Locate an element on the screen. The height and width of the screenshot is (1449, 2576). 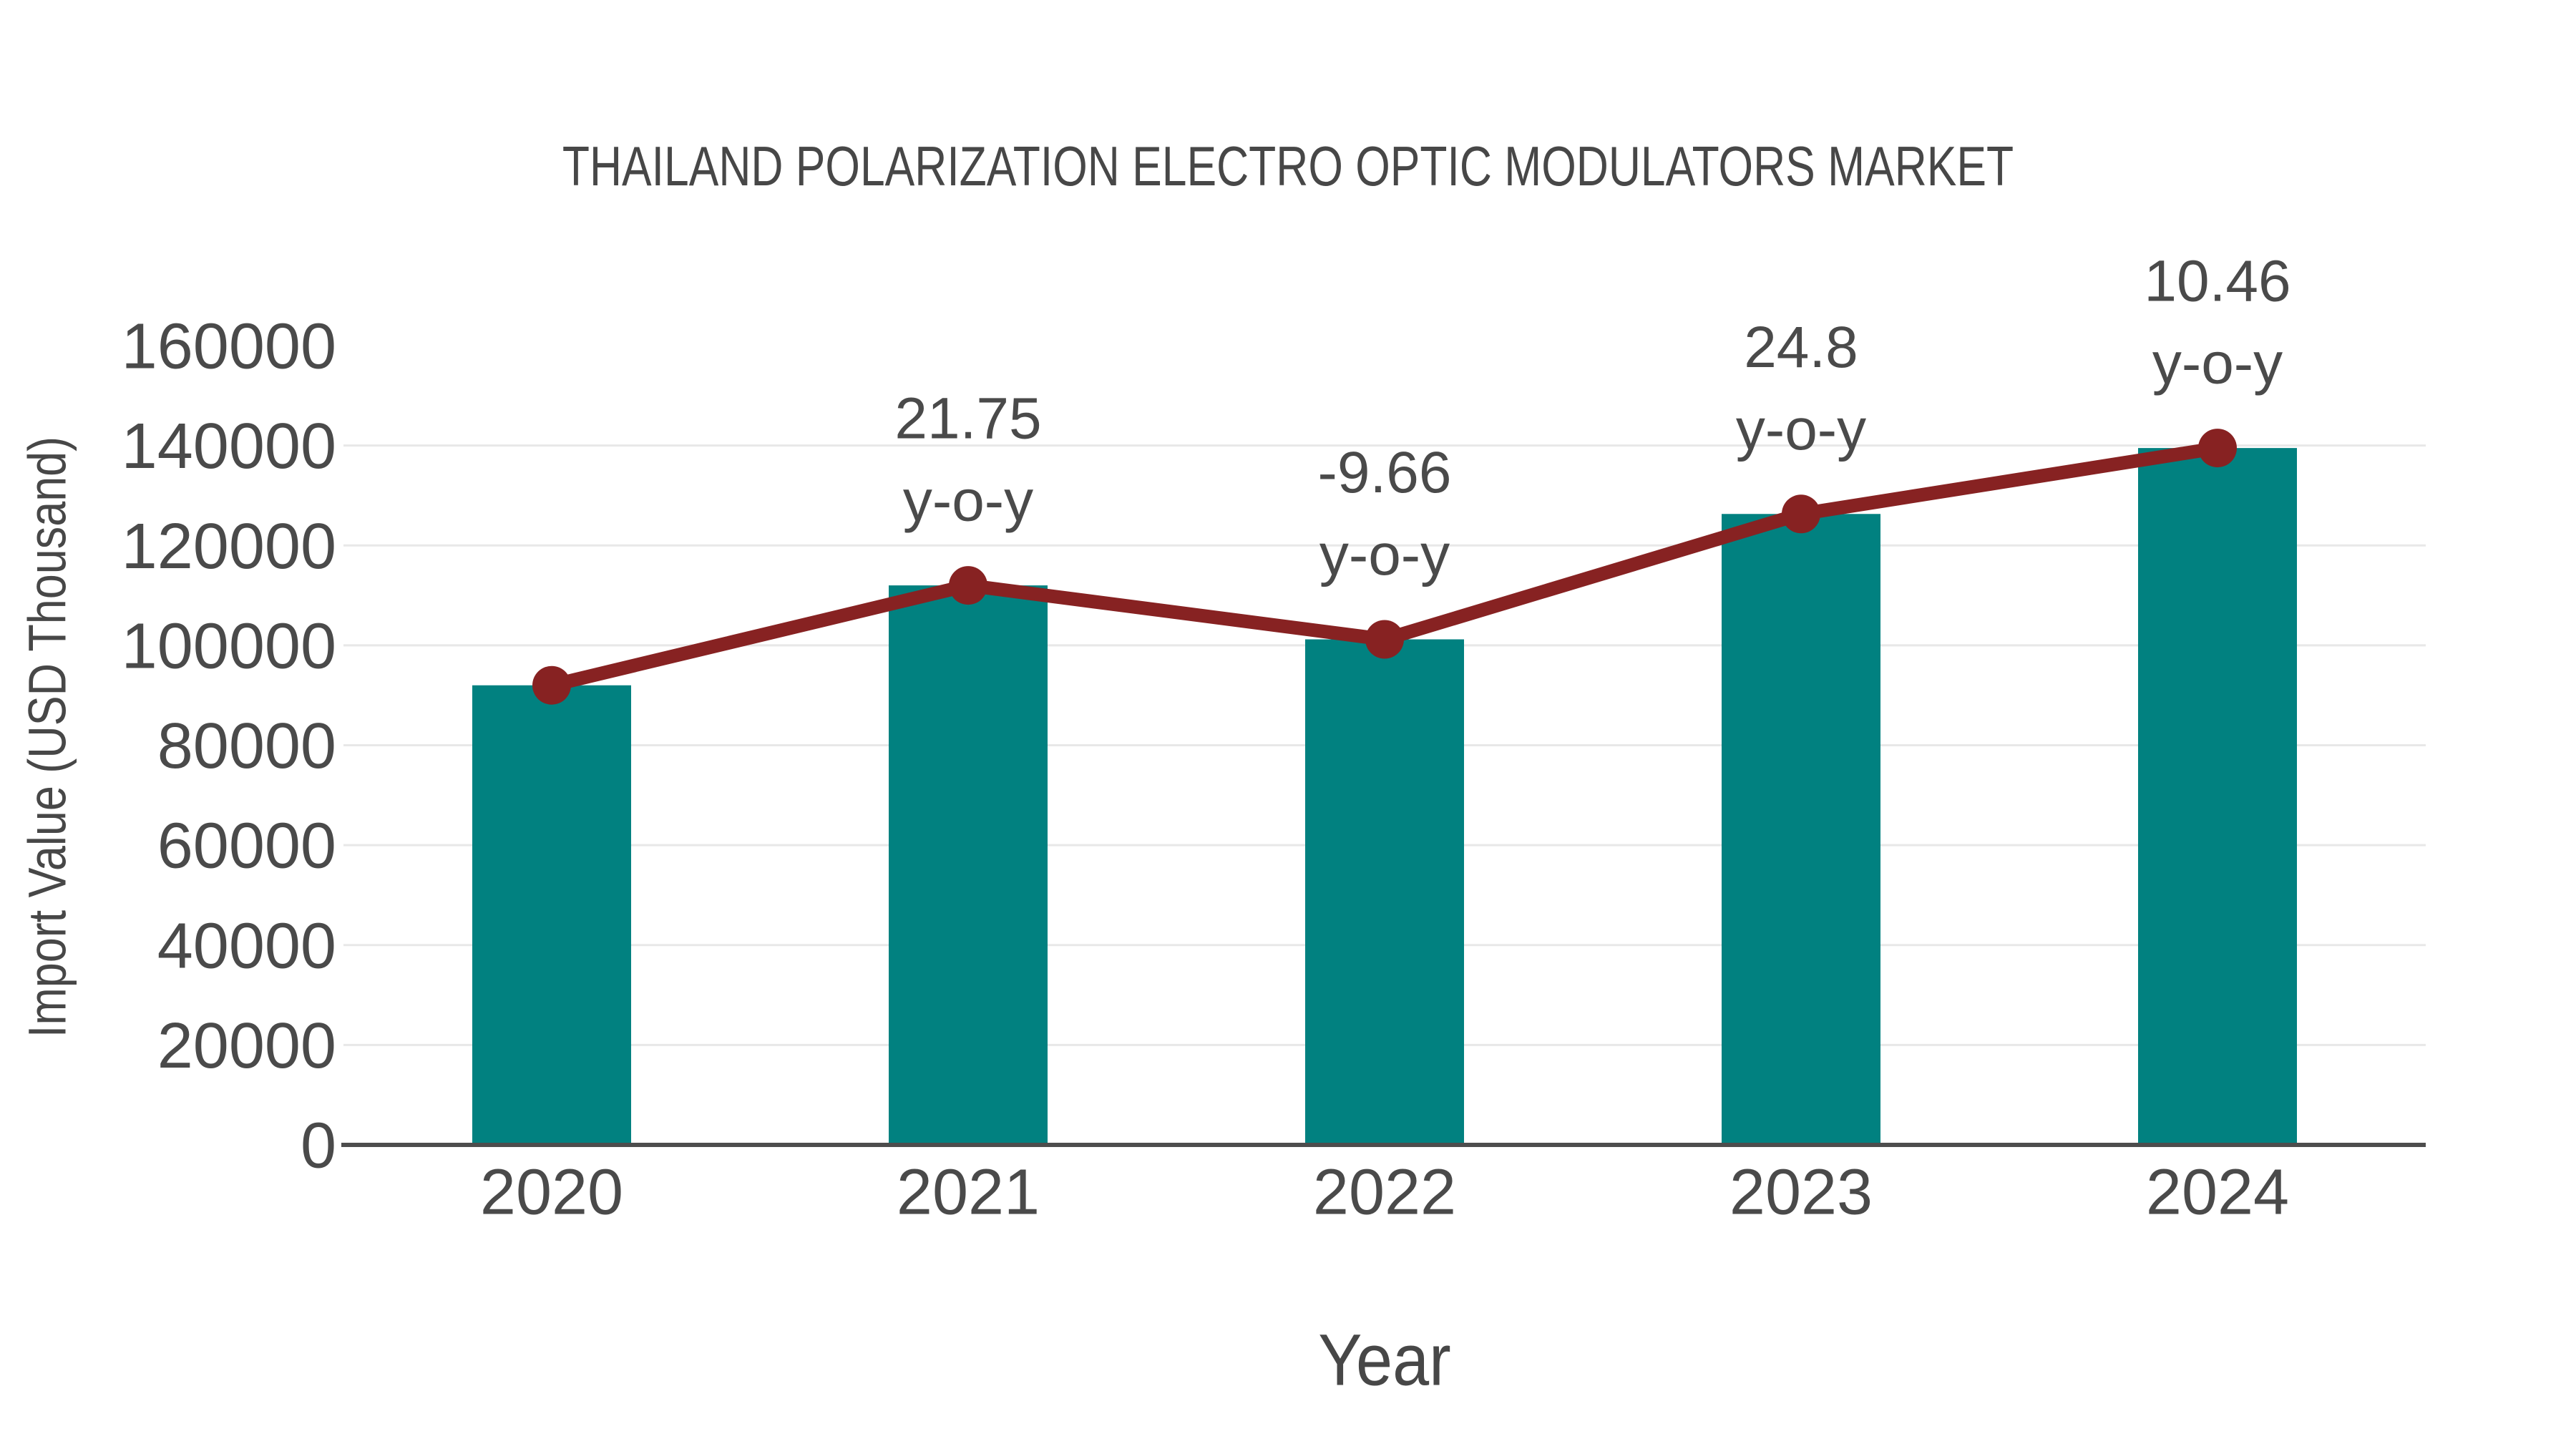
x-axis-title: Year is located at coordinates (1384, 1360).